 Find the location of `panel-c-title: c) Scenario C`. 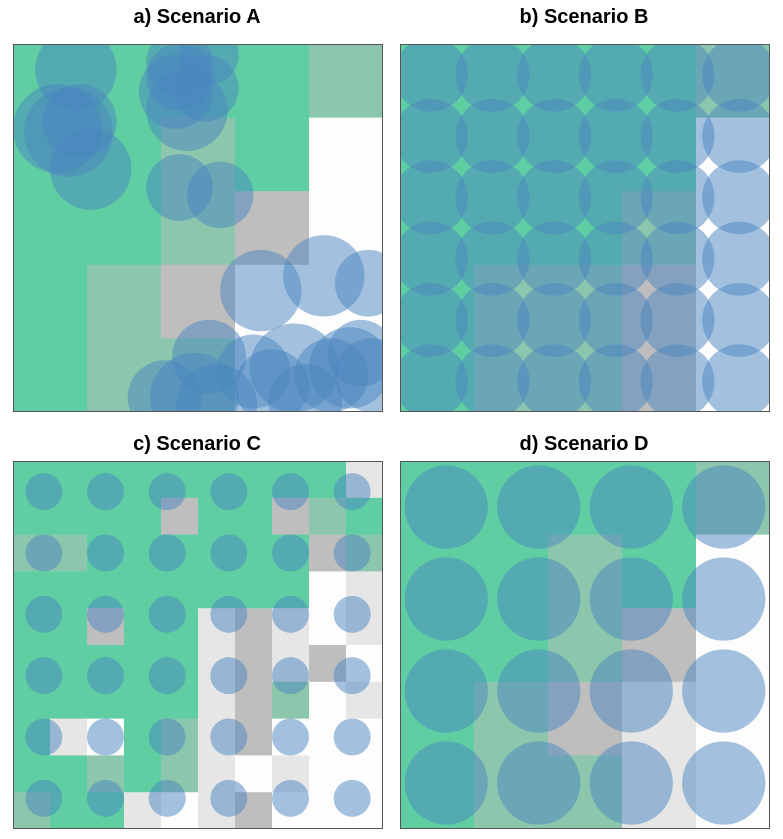

panel-c-title: c) Scenario C is located at coordinates (197, 444).